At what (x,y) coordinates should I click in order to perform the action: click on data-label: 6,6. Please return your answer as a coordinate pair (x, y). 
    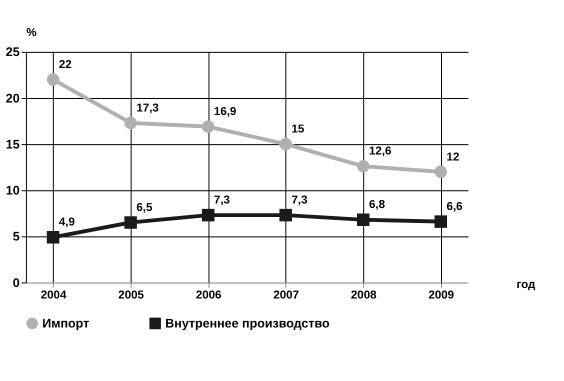
    Looking at the image, I should click on (454, 207).